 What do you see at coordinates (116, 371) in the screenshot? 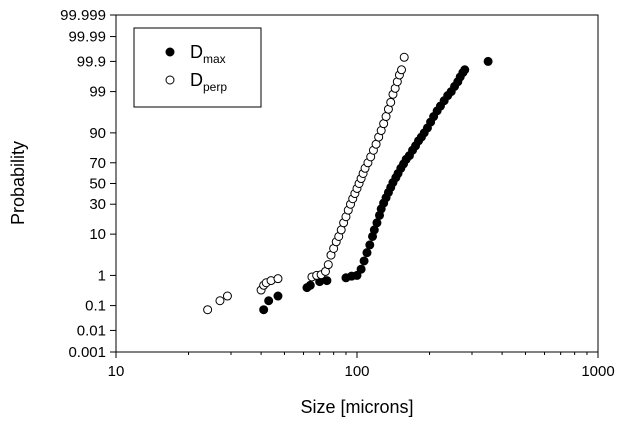
I see `x-tick-label: 10` at bounding box center [116, 371].